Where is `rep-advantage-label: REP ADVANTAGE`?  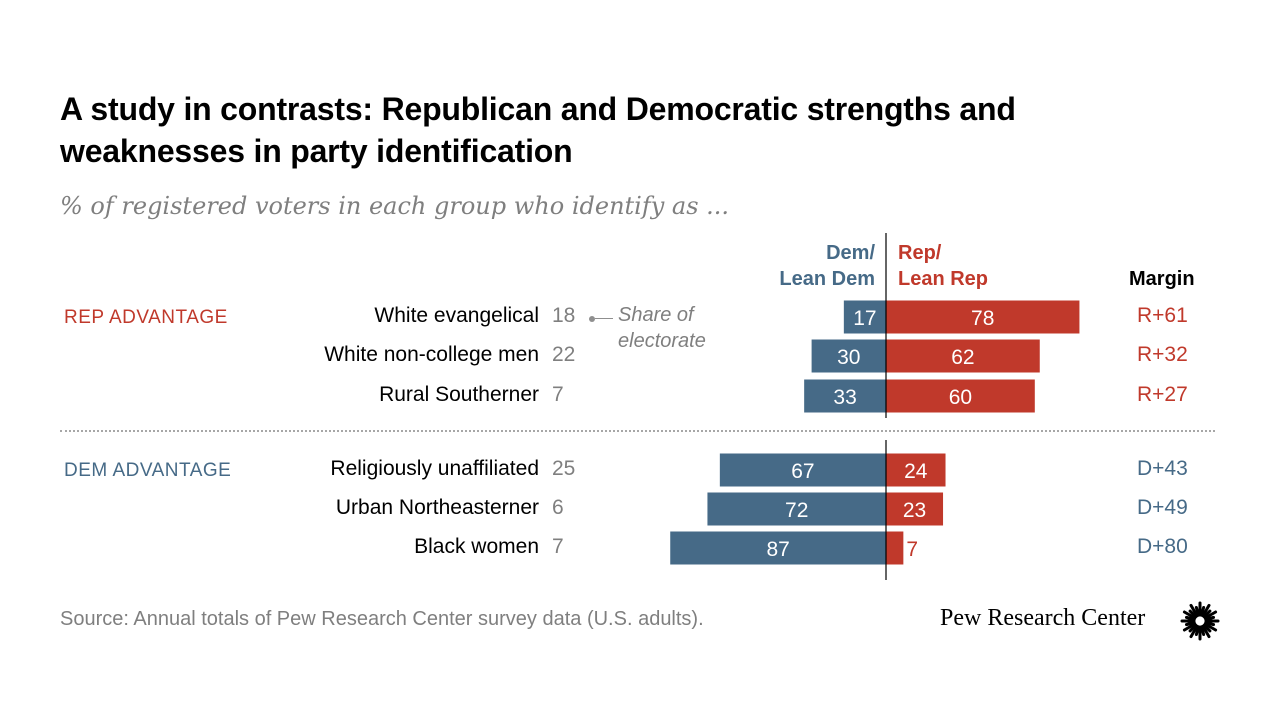 rep-advantage-label: REP ADVANTAGE is located at coordinates (146, 317).